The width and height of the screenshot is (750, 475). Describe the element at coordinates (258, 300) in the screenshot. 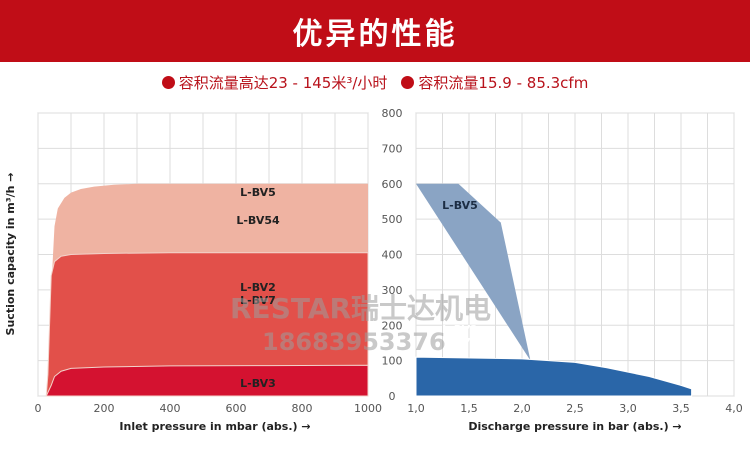

I see `label-l-bv7: L-BV7` at that location.